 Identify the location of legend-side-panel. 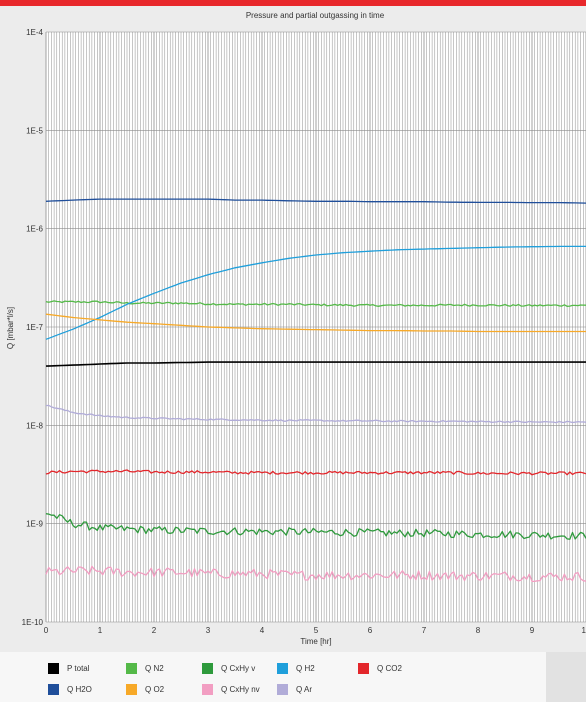
(566, 677).